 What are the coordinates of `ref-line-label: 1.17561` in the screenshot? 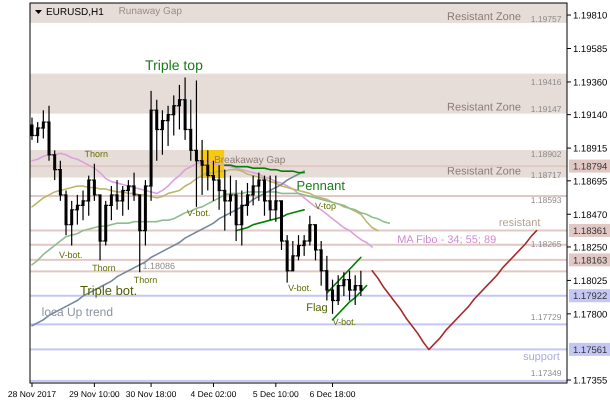 It's located at (590, 350).